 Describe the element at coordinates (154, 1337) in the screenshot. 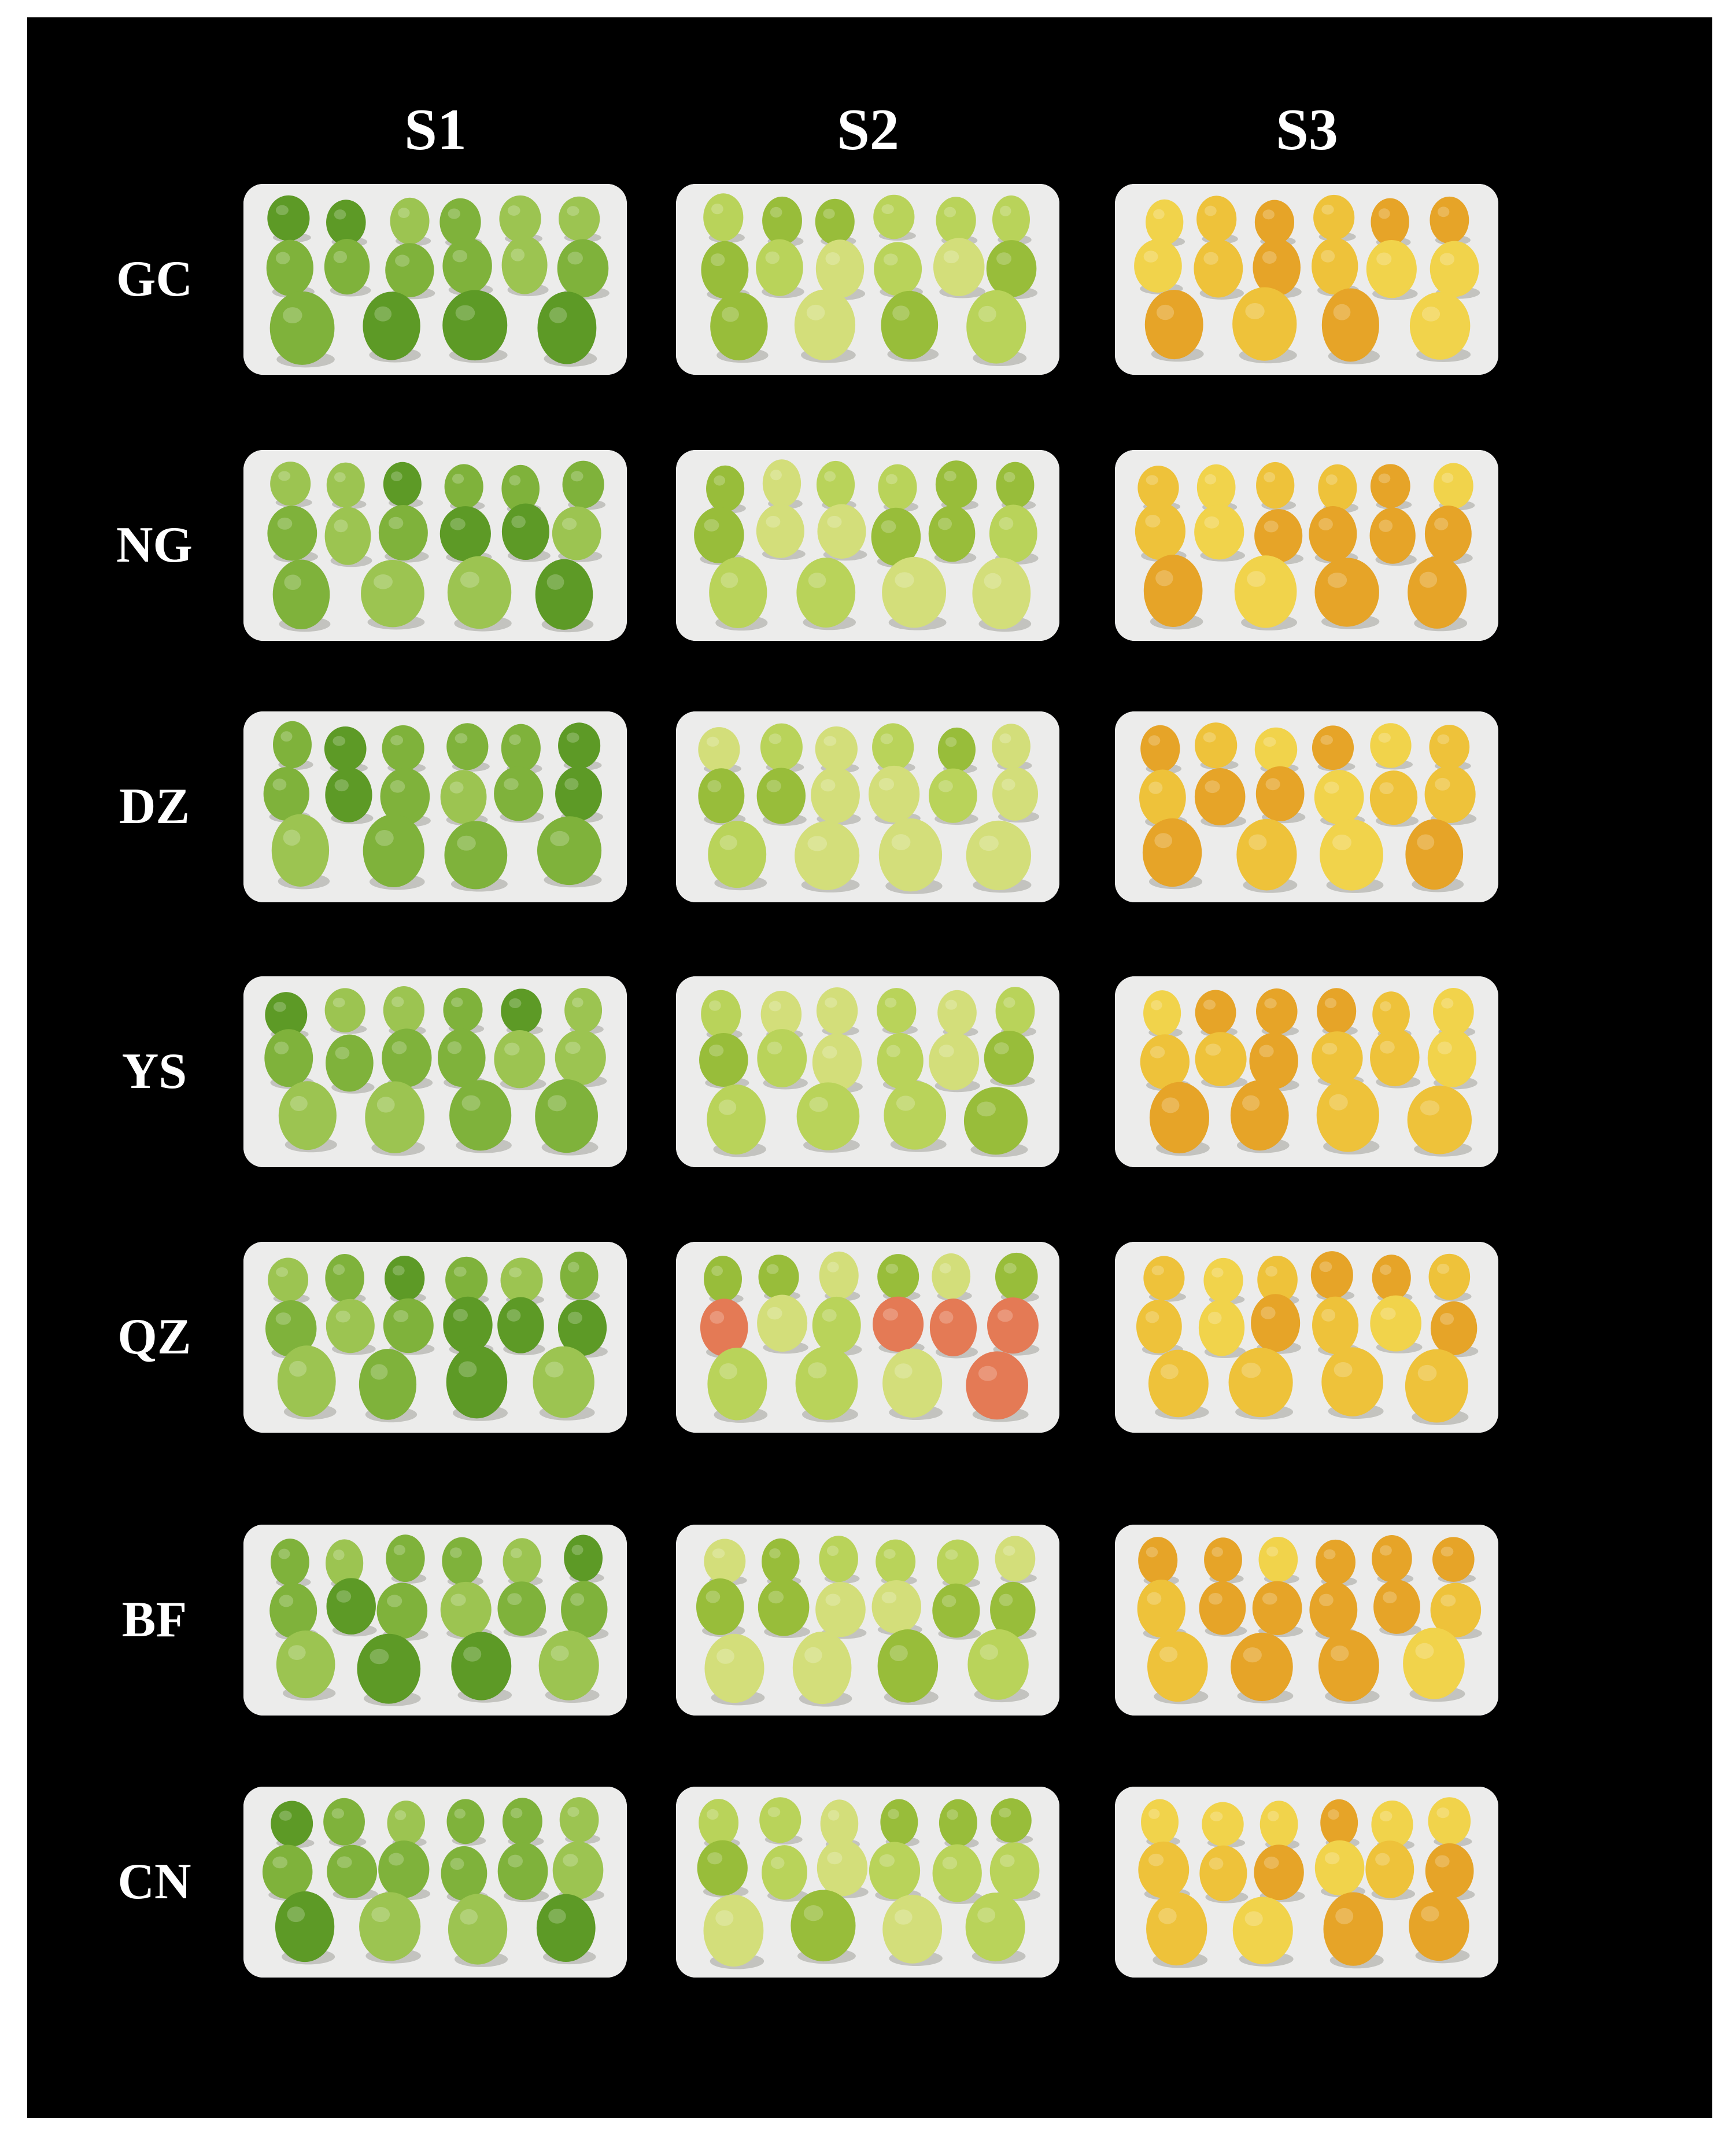

I see `row-header-qz: QZ` at that location.